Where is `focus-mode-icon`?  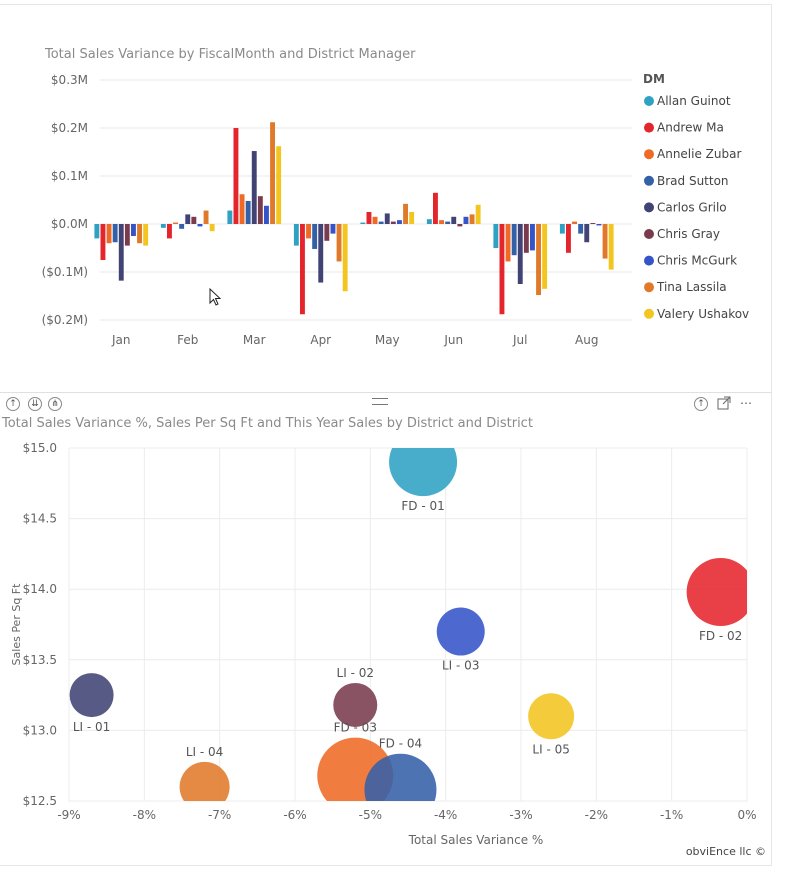
focus-mode-icon is located at coordinates (724, 403).